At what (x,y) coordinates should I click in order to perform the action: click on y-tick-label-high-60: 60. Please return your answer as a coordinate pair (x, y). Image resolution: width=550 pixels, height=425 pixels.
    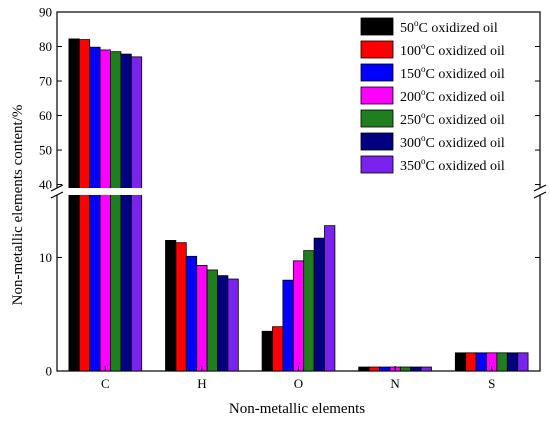
    Looking at the image, I should click on (45, 115).